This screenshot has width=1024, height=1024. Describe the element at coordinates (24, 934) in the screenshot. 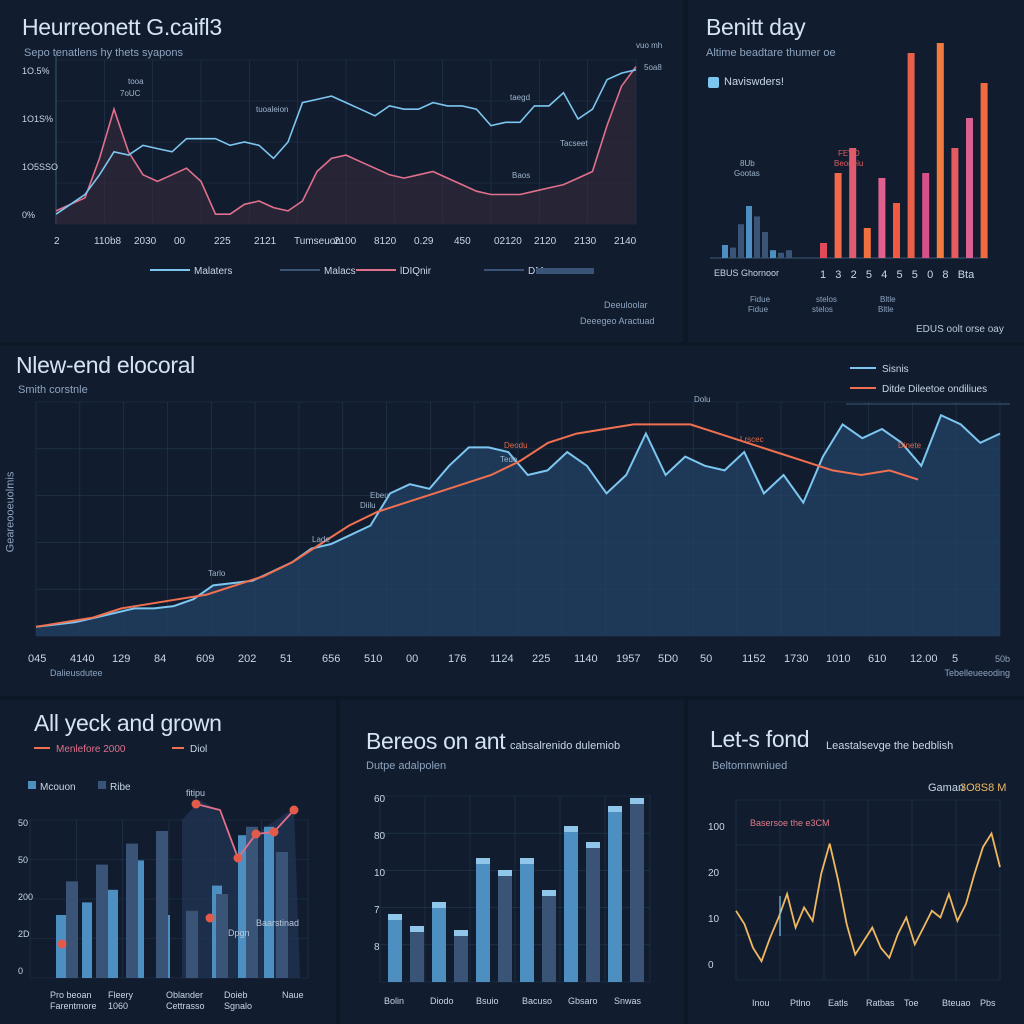

I see `y-tick-label: 2D` at that location.